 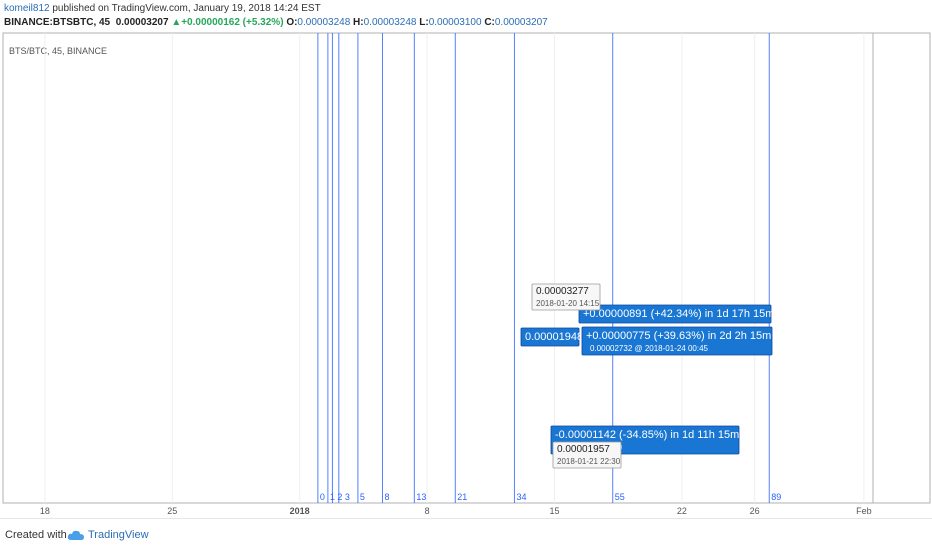 I want to click on fib-time-label: 21, so click(x=462, y=497).